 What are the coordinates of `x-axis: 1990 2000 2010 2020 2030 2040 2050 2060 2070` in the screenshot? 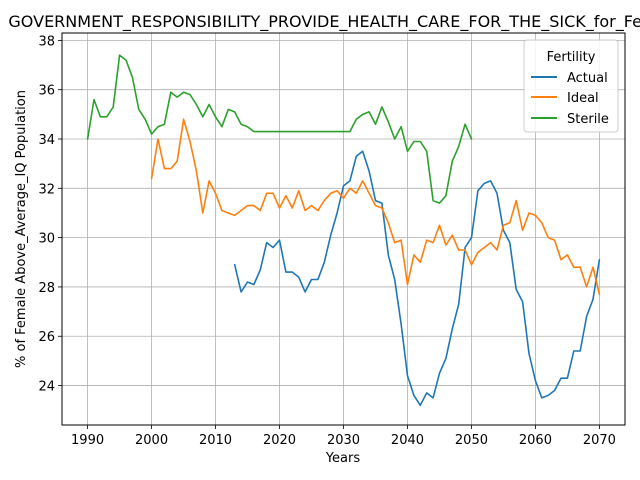 It's located at (343, 436).